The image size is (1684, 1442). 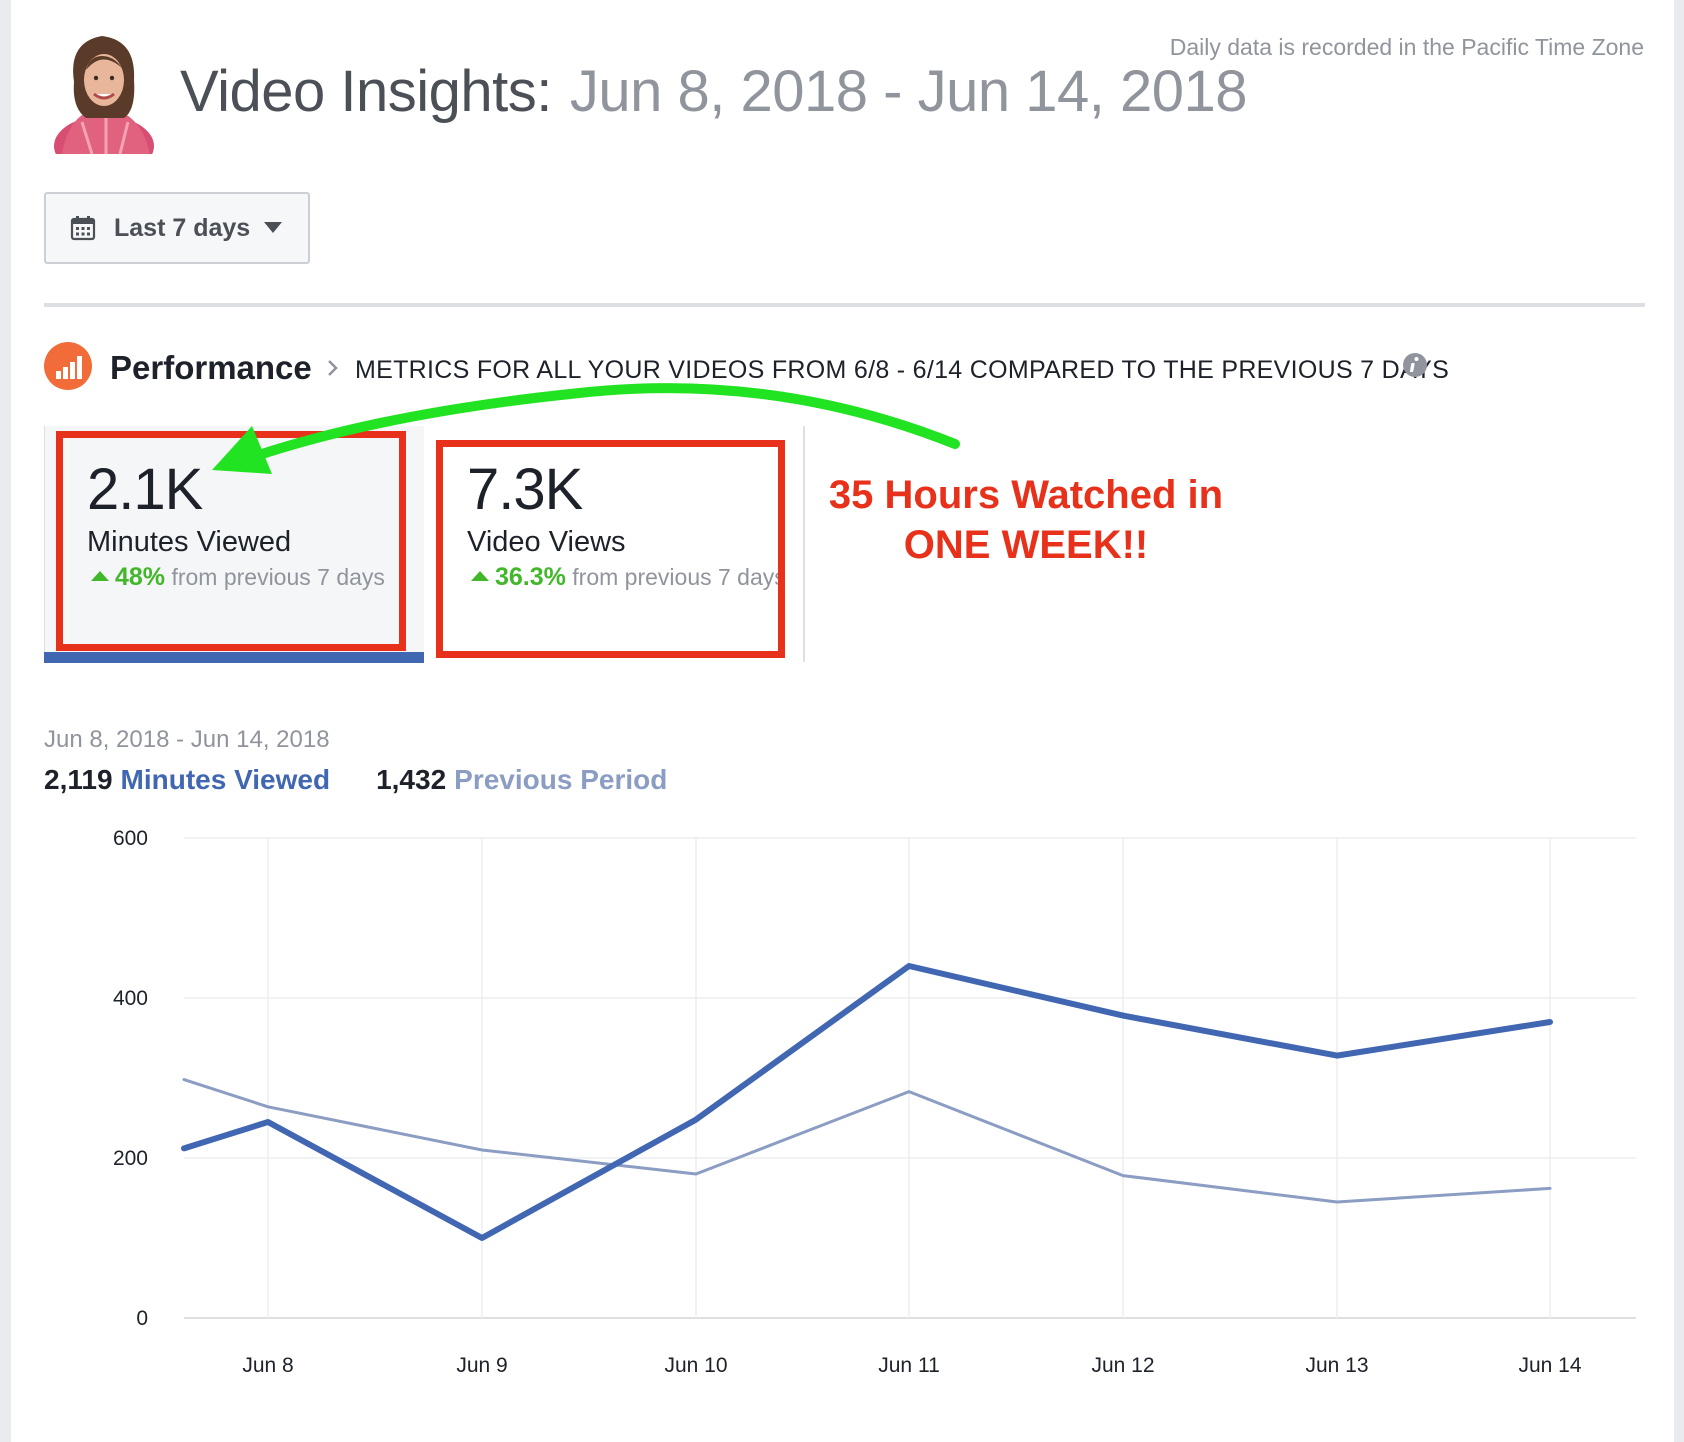 What do you see at coordinates (187, 739) in the screenshot?
I see `chart-date-range: Jun 8, 2018 - Jun 14, 2018` at bounding box center [187, 739].